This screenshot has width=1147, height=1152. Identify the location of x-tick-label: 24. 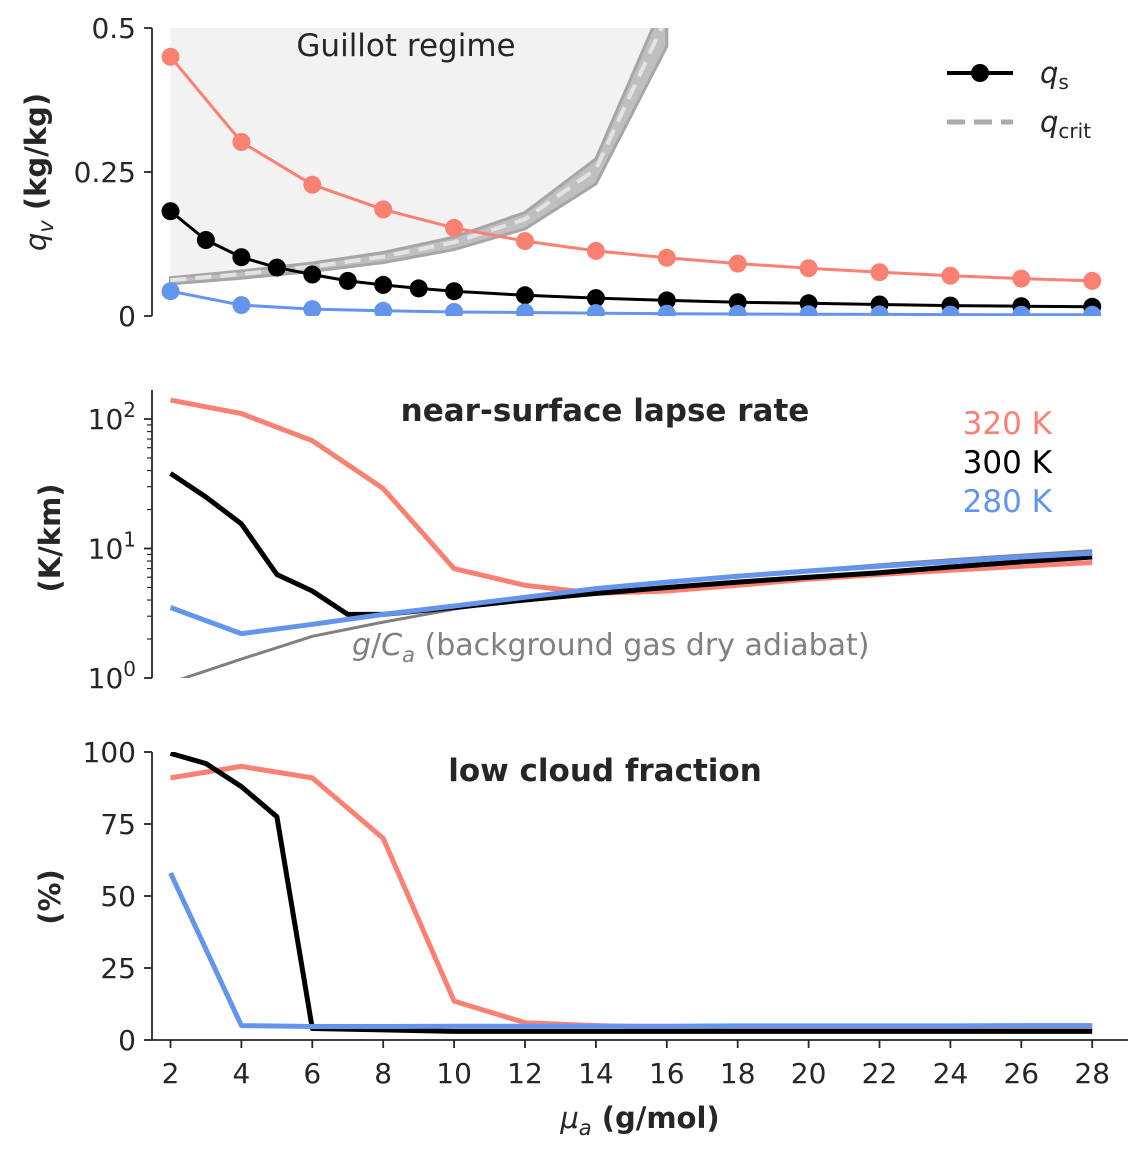
(951, 1073).